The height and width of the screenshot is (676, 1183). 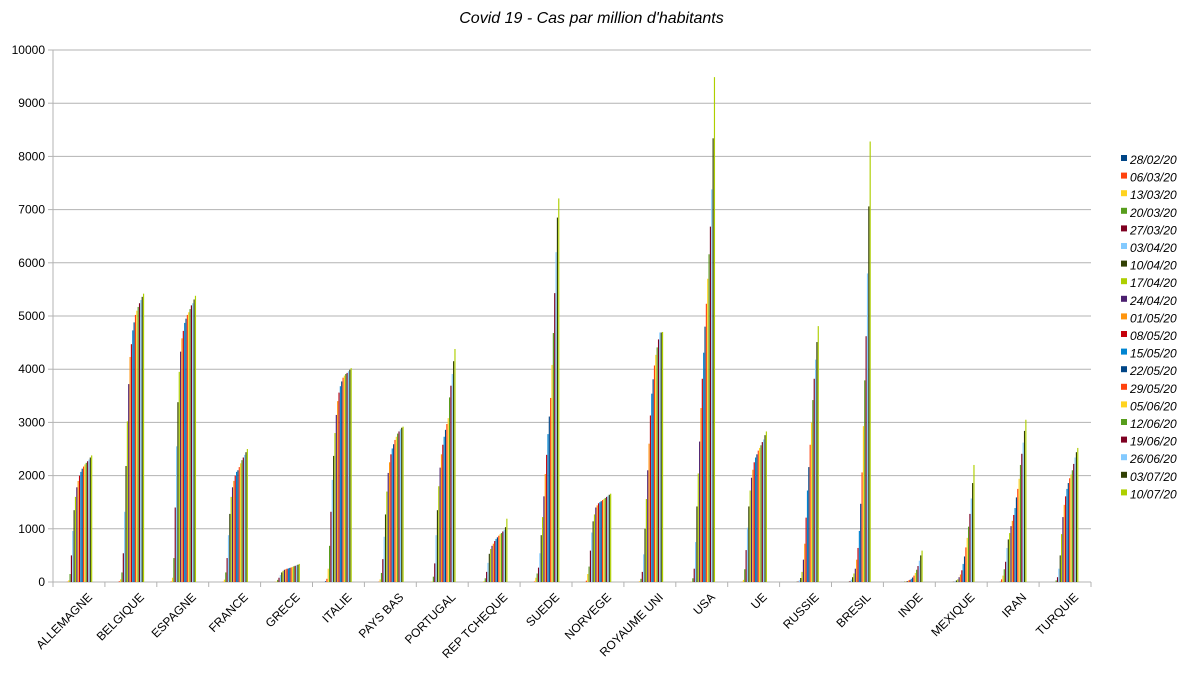 I want to click on legend-item: 29/05/20, so click(x=1149, y=389).